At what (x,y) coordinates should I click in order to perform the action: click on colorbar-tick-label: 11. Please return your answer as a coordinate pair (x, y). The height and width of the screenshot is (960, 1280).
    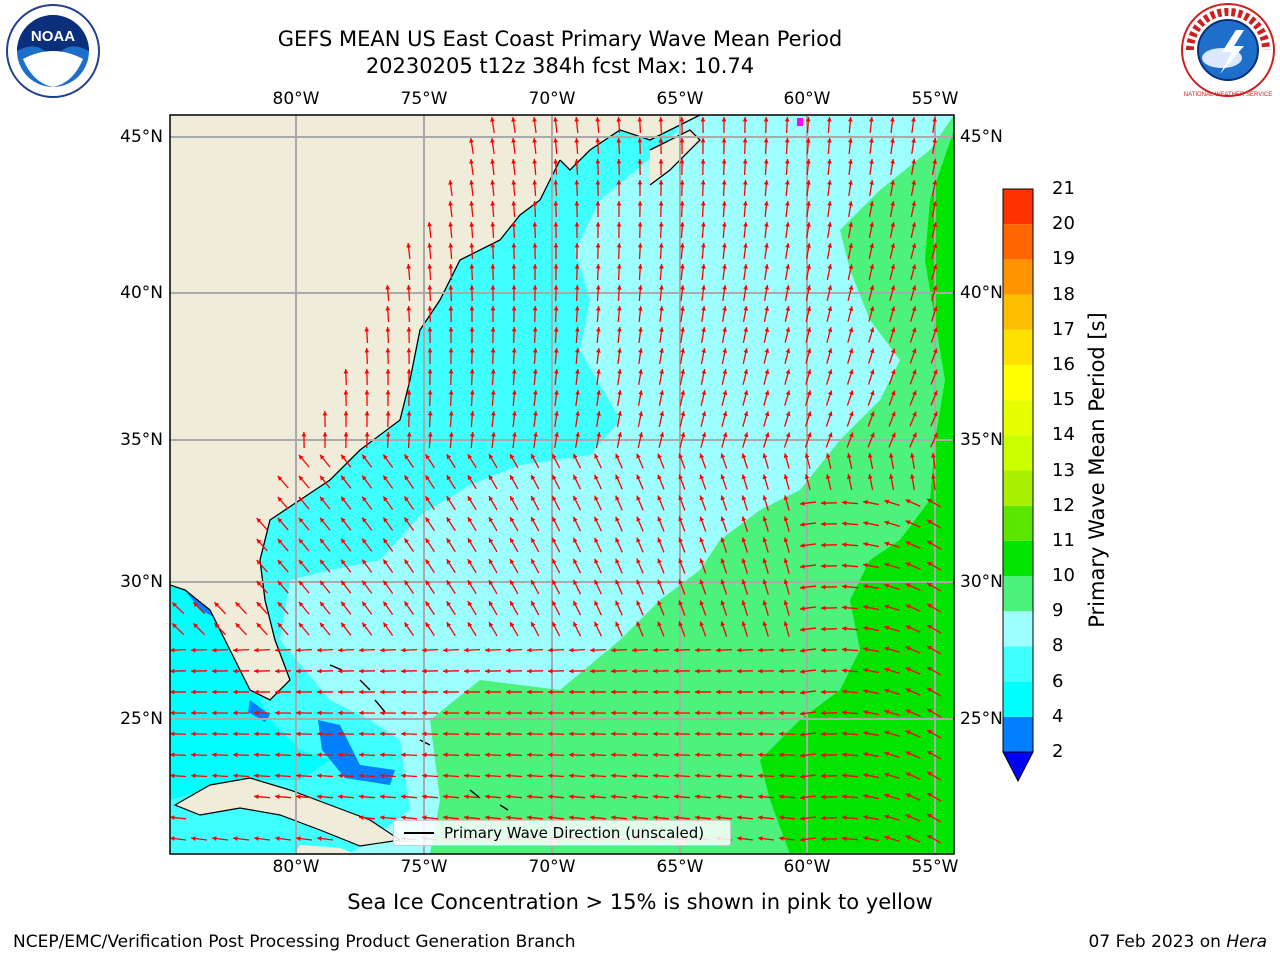
    Looking at the image, I should click on (1063, 540).